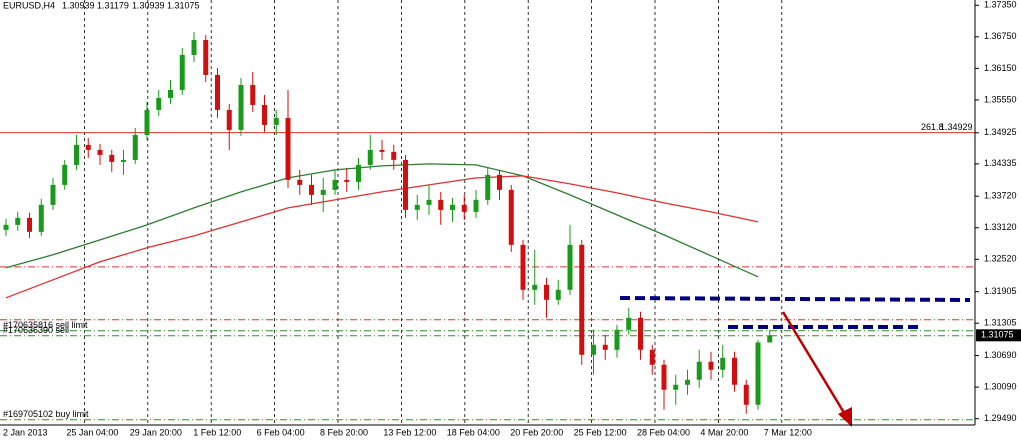  Describe the element at coordinates (183, 5) in the screenshot. I see `header-close: 1.31075` at that location.